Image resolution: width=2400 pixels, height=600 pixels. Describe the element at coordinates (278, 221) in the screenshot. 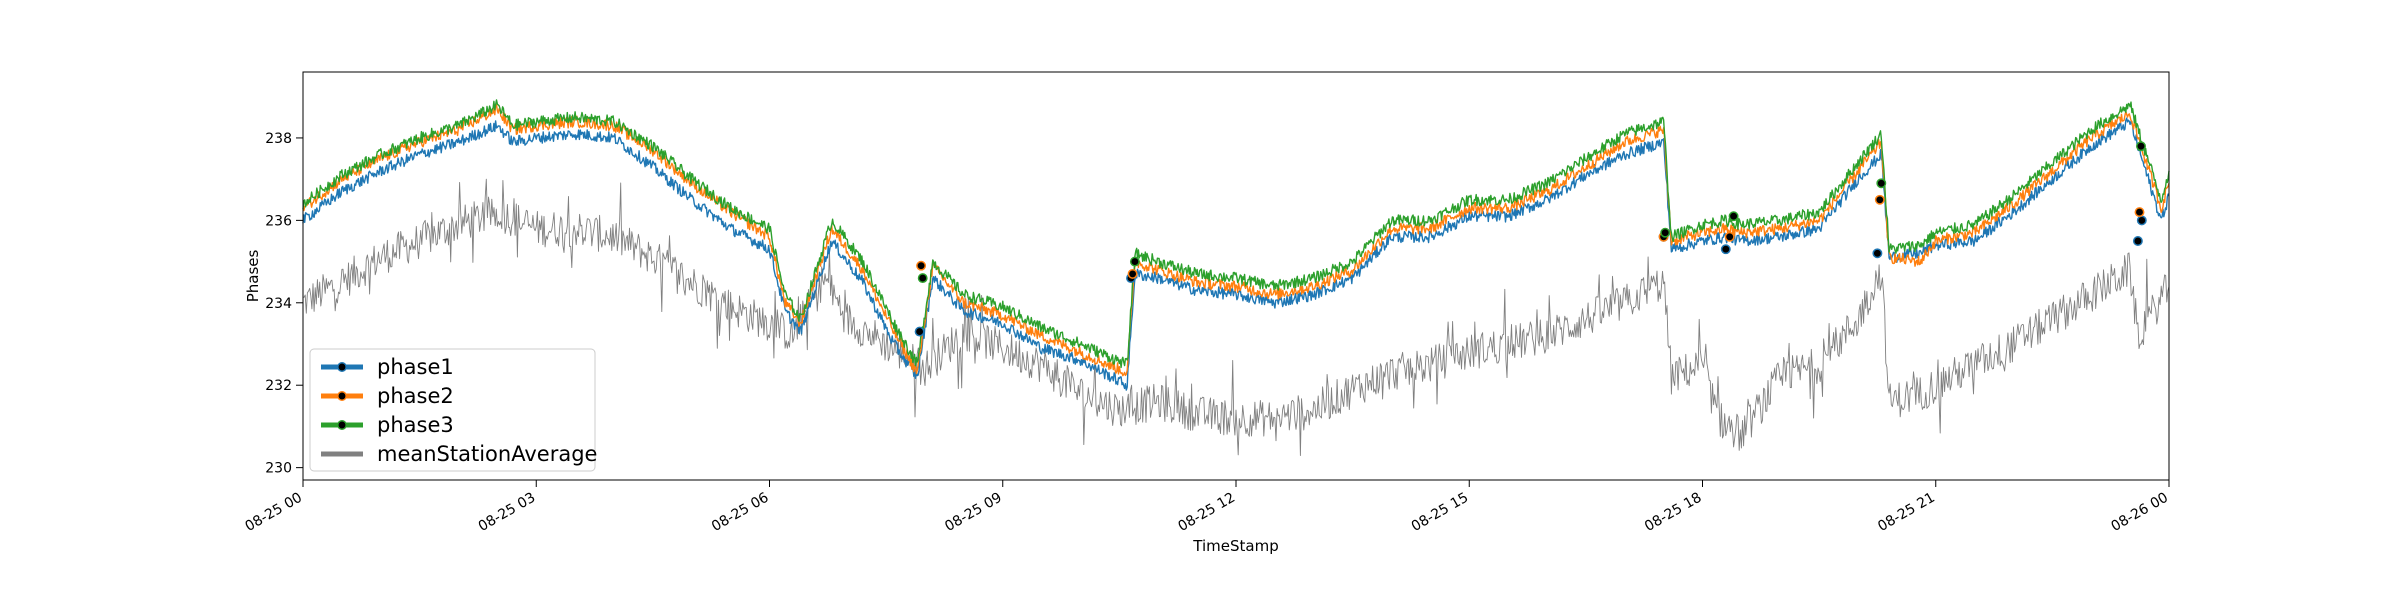

I see `y-tick-label: 236` at that location.